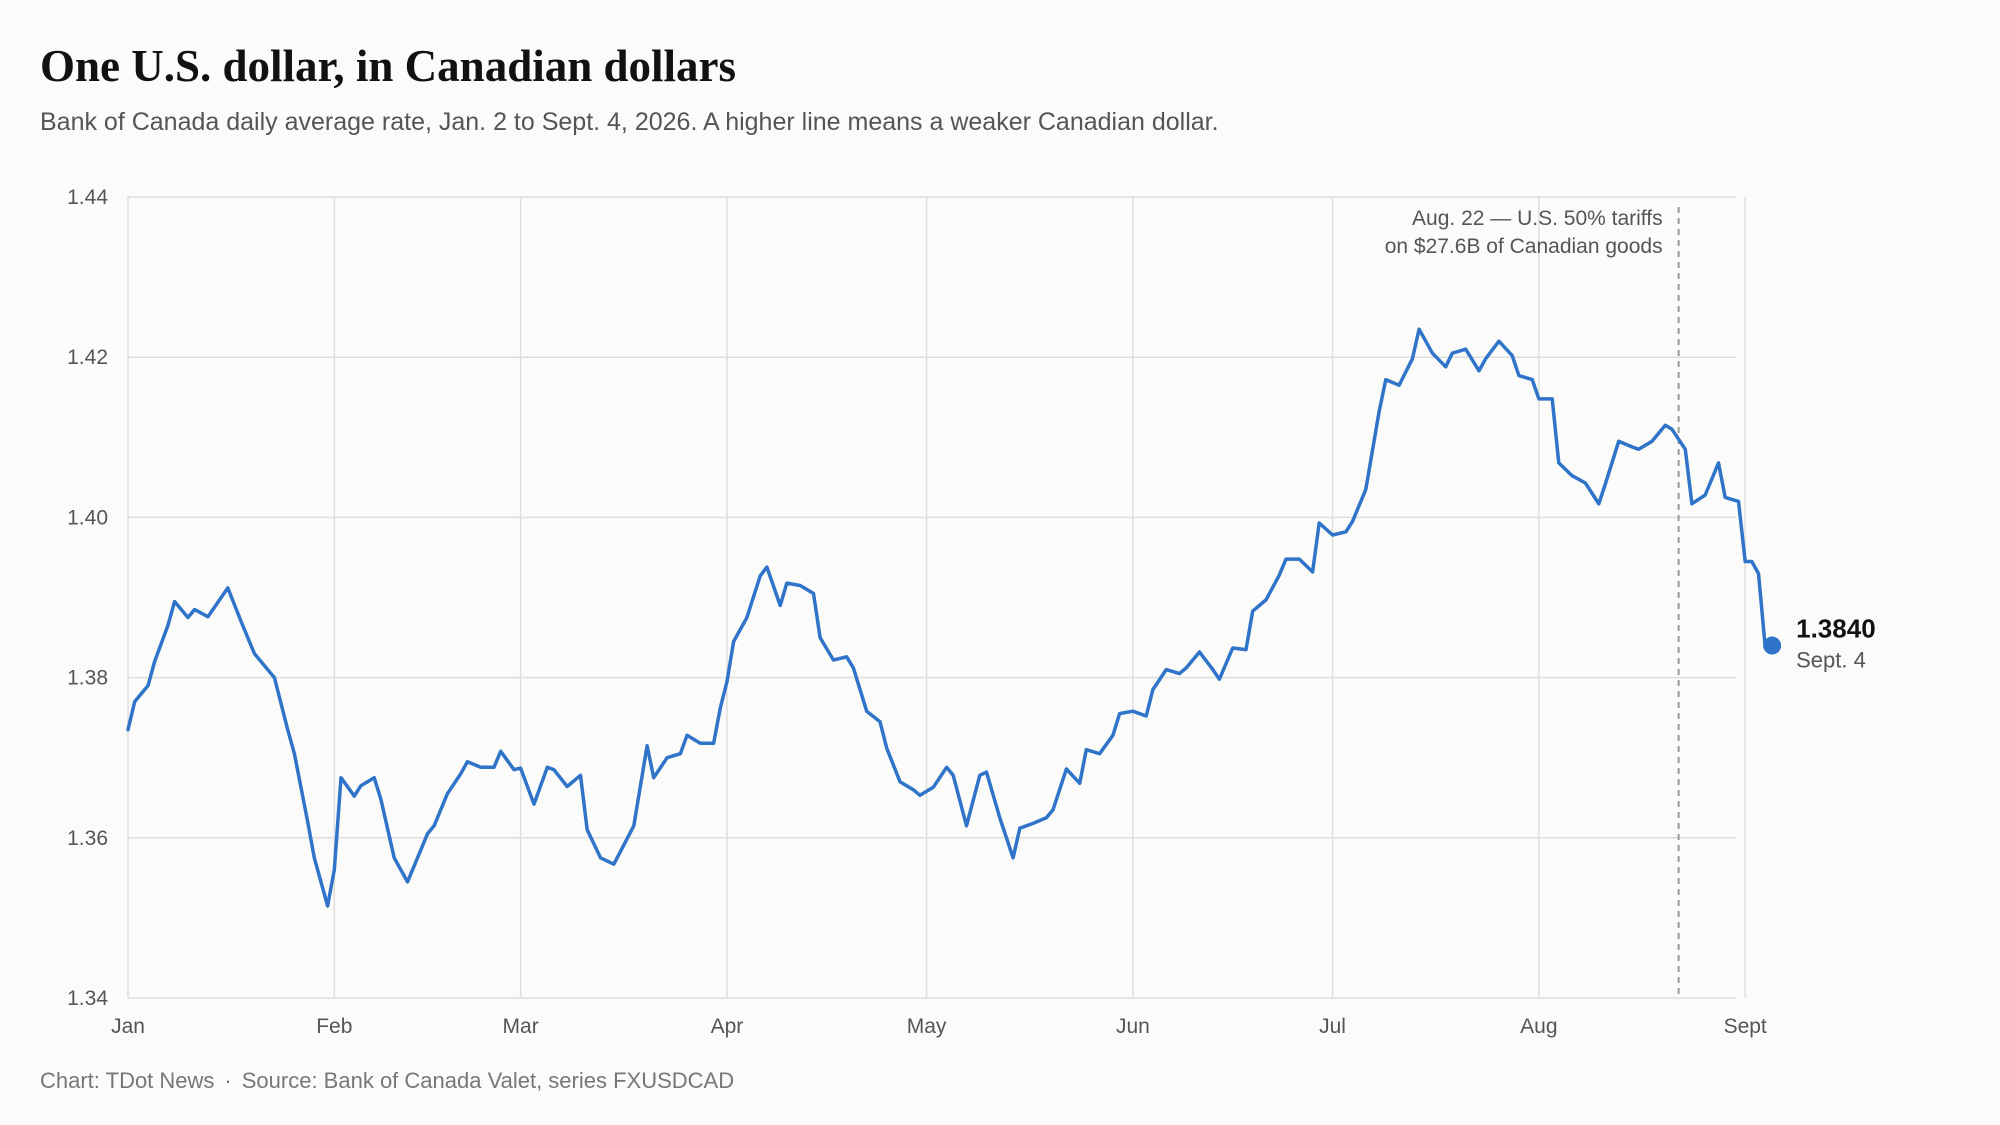 Image resolution: width=2000 pixels, height=1125 pixels. Describe the element at coordinates (87, 197) in the screenshot. I see `y-tick-label: 1.44` at that location.